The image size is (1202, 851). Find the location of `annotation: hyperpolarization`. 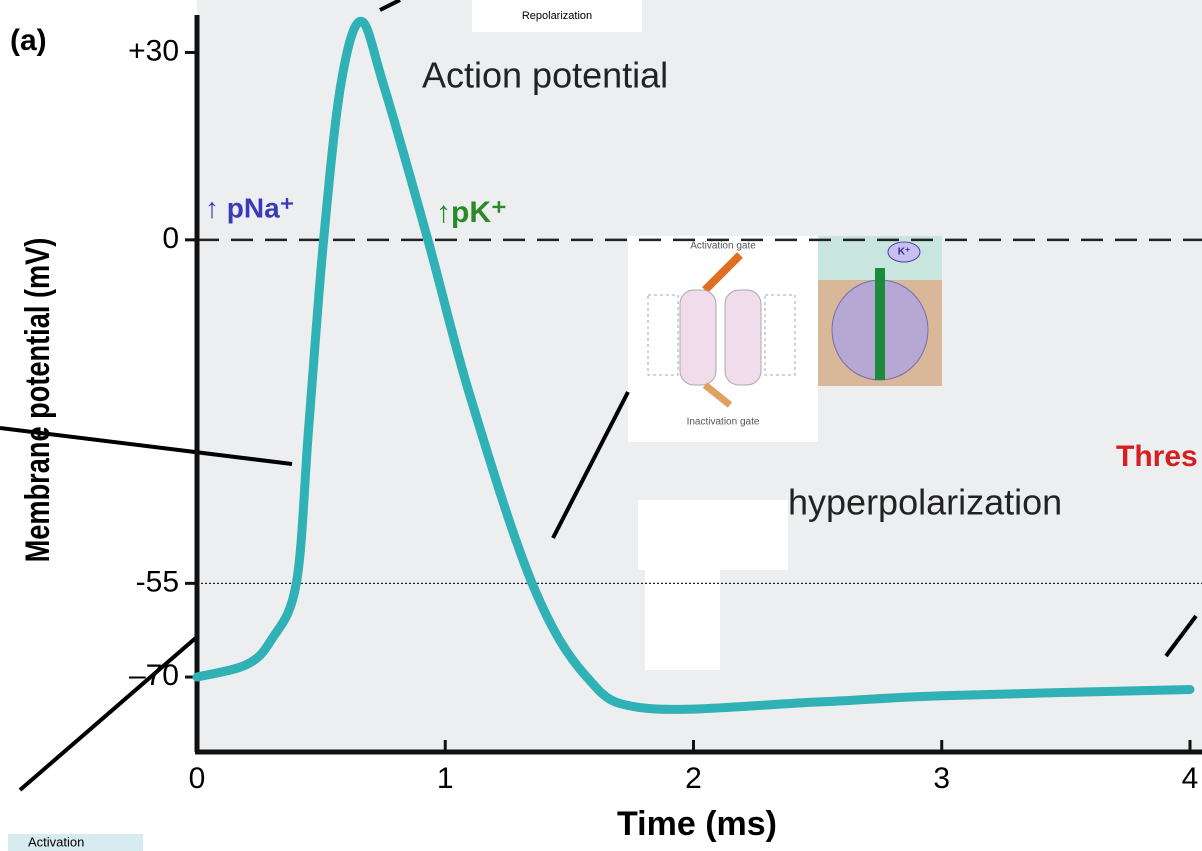

annotation: hyperpolarization is located at coordinates (925, 502).